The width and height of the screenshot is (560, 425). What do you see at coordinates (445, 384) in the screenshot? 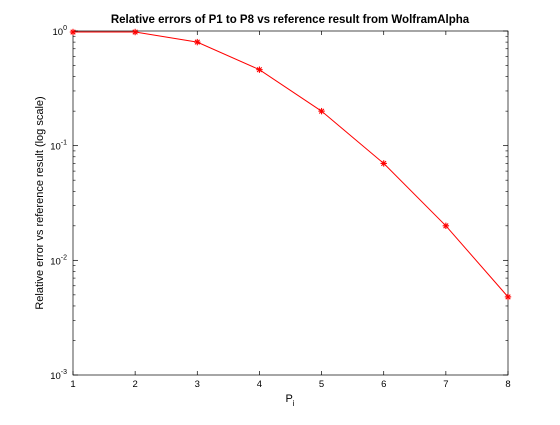
I see `x-tick-label: 7` at bounding box center [445, 384].